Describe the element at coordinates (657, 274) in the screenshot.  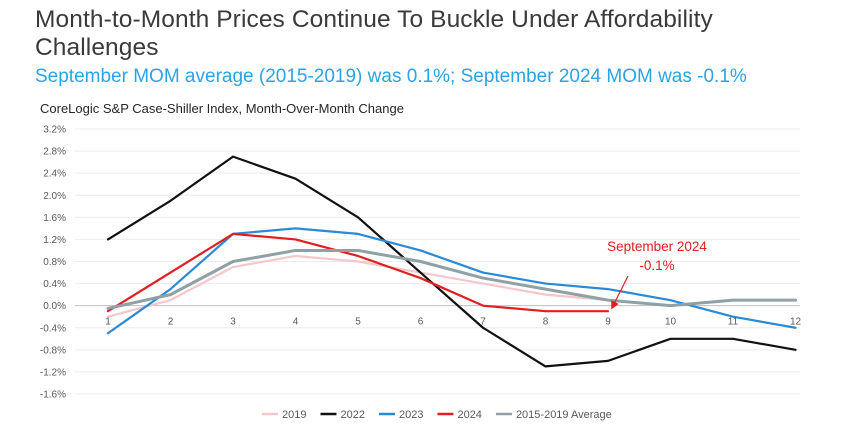
I see `annotation: September 2024 -0.1%` at that location.